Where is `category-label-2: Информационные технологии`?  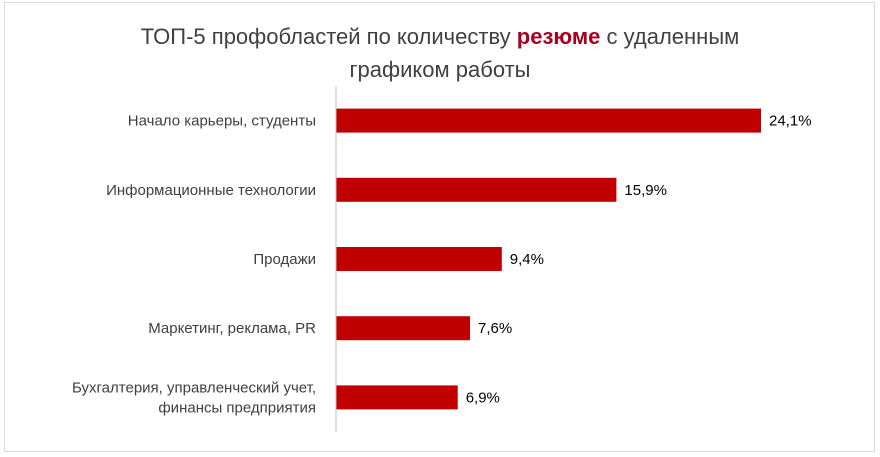
category-label-2: Информационные технологии is located at coordinates (211, 190).